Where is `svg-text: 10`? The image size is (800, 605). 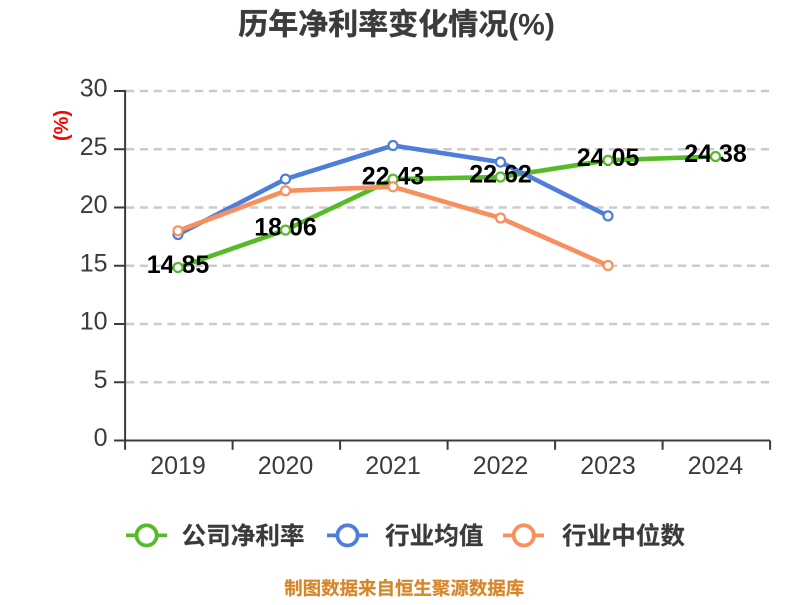
svg-text: 10 is located at coordinates (94, 322).